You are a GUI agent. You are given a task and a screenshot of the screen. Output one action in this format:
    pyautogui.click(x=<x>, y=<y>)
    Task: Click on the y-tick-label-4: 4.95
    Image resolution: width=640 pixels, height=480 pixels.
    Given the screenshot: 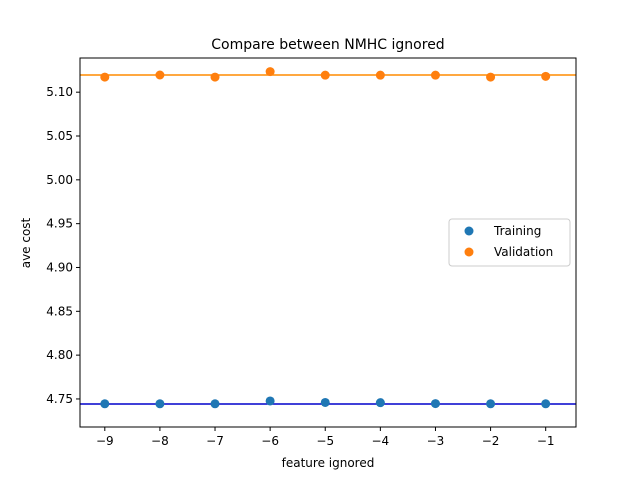 What is the action you would take?
    pyautogui.click(x=59, y=224)
    